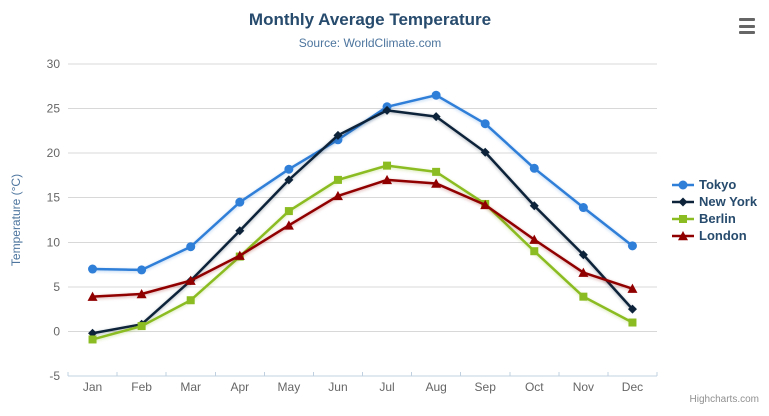 This screenshot has height=416, width=769. I want to click on legend-marker-triangle-icon, so click(683, 235).